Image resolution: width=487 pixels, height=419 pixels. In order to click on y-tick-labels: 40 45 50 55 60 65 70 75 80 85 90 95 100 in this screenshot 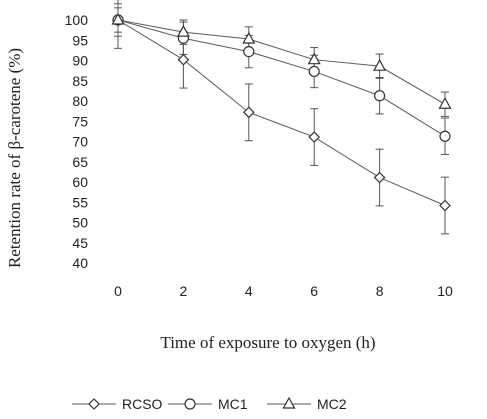, I will do `click(77, 141)`.